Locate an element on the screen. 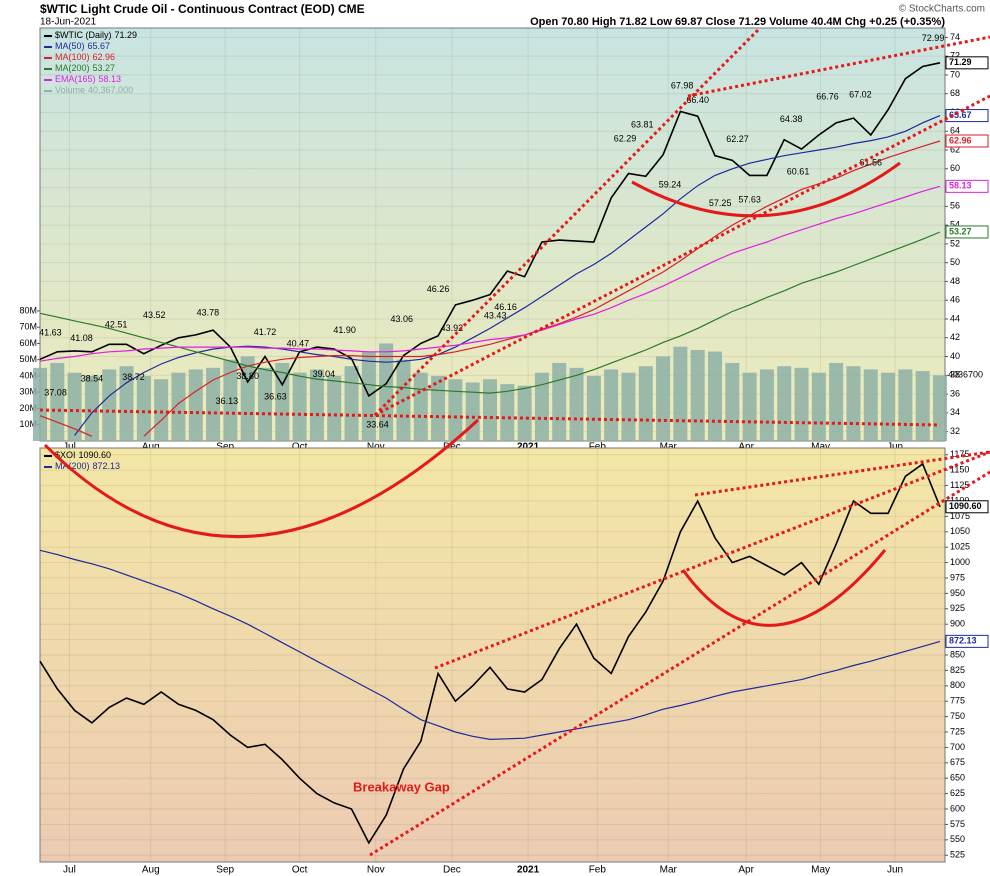  legend-text: MA(200) is located at coordinates (72, 68).